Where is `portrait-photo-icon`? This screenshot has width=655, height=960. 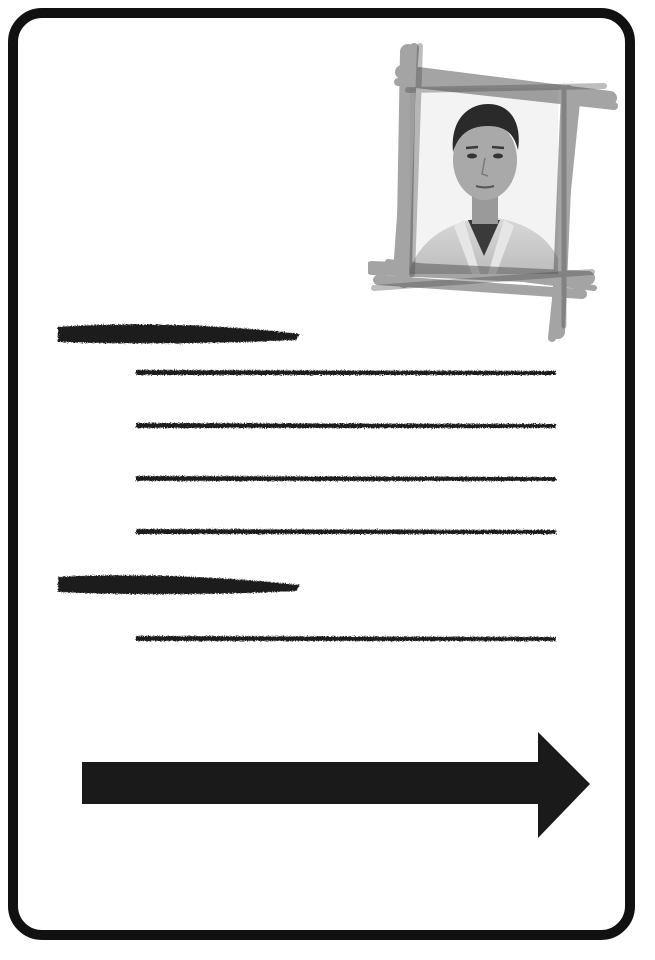
portrait-photo-icon is located at coordinates (493, 192).